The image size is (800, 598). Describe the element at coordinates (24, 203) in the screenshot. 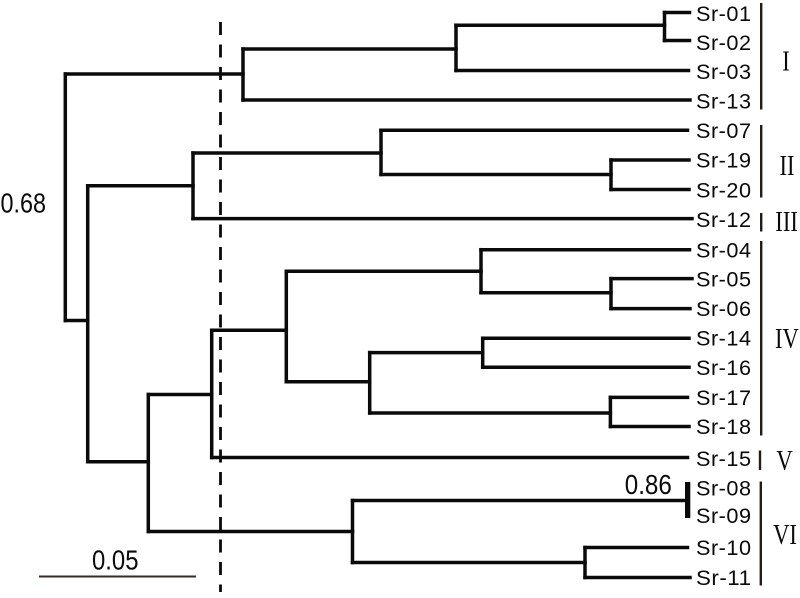

I see `svg-text: 0.68` at that location.